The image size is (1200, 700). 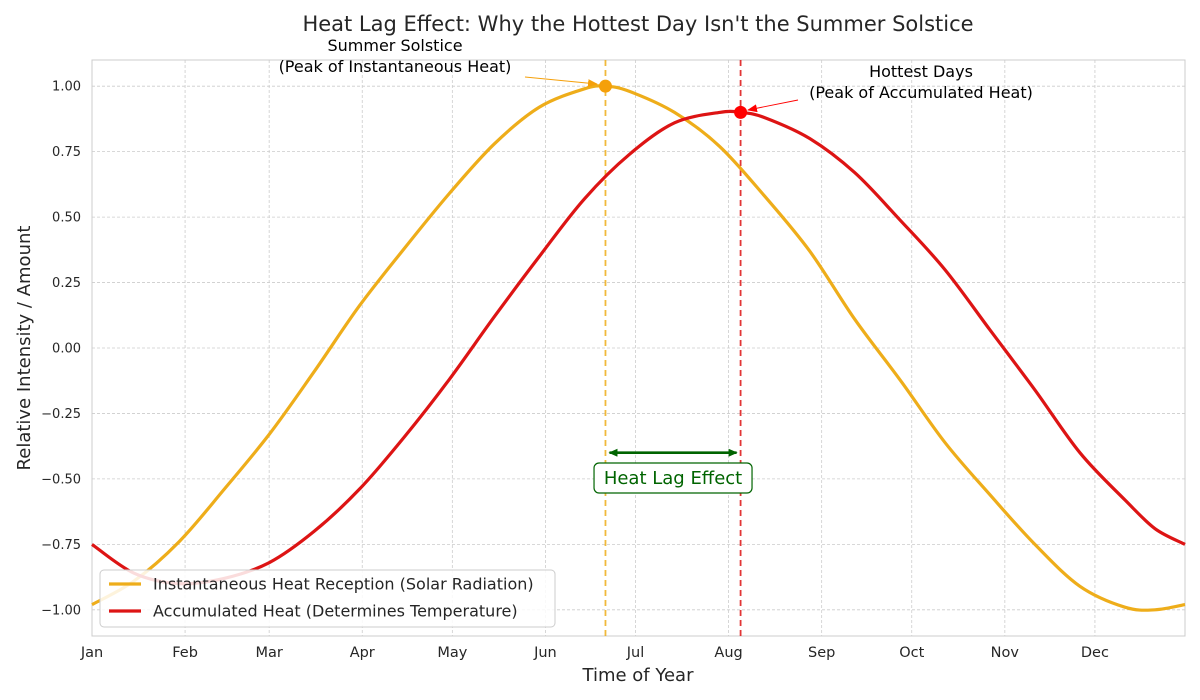 What do you see at coordinates (362, 653) in the screenshot?
I see `x-tick-label: Apr` at bounding box center [362, 653].